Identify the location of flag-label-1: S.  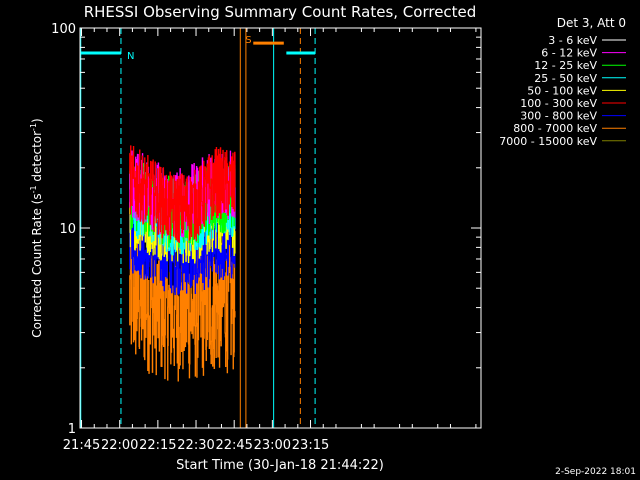
(248, 40).